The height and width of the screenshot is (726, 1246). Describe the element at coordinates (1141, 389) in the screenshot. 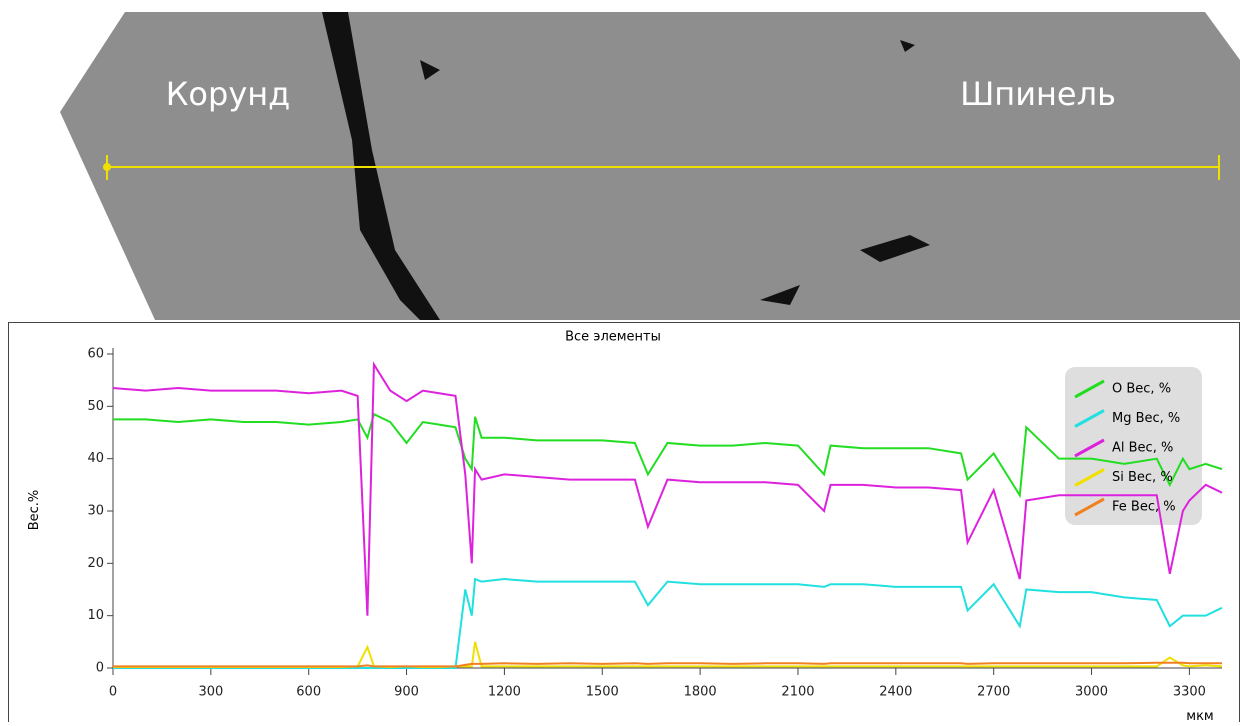

I see `legend-label: O Вес, %` at that location.